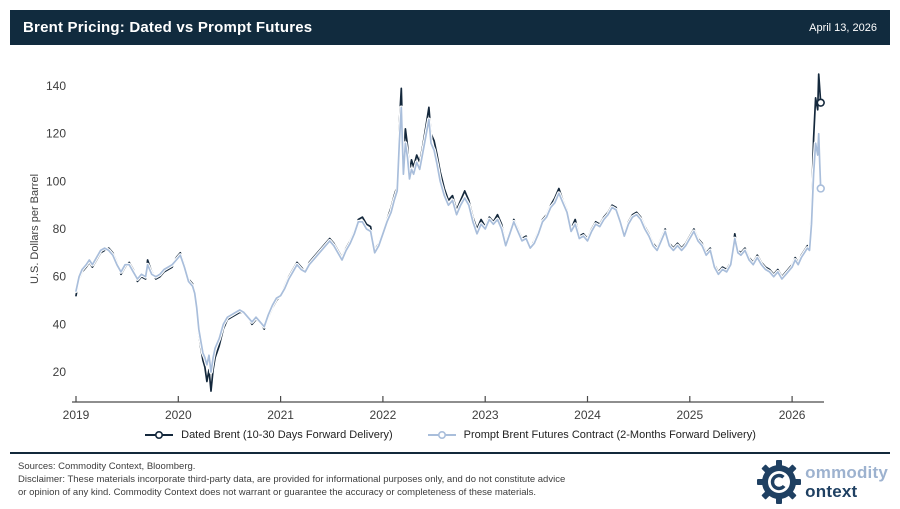 Image resolution: width=900 pixels, height=509 pixels. I want to click on sources-text: Sources: Commodity Context, Bloomberg., so click(107, 466).